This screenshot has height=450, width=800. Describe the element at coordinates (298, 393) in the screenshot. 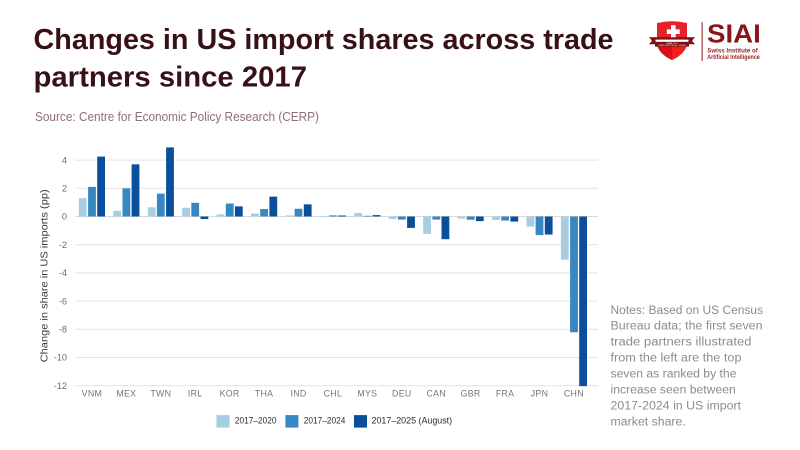

I see `svg-text: IND` at that location.